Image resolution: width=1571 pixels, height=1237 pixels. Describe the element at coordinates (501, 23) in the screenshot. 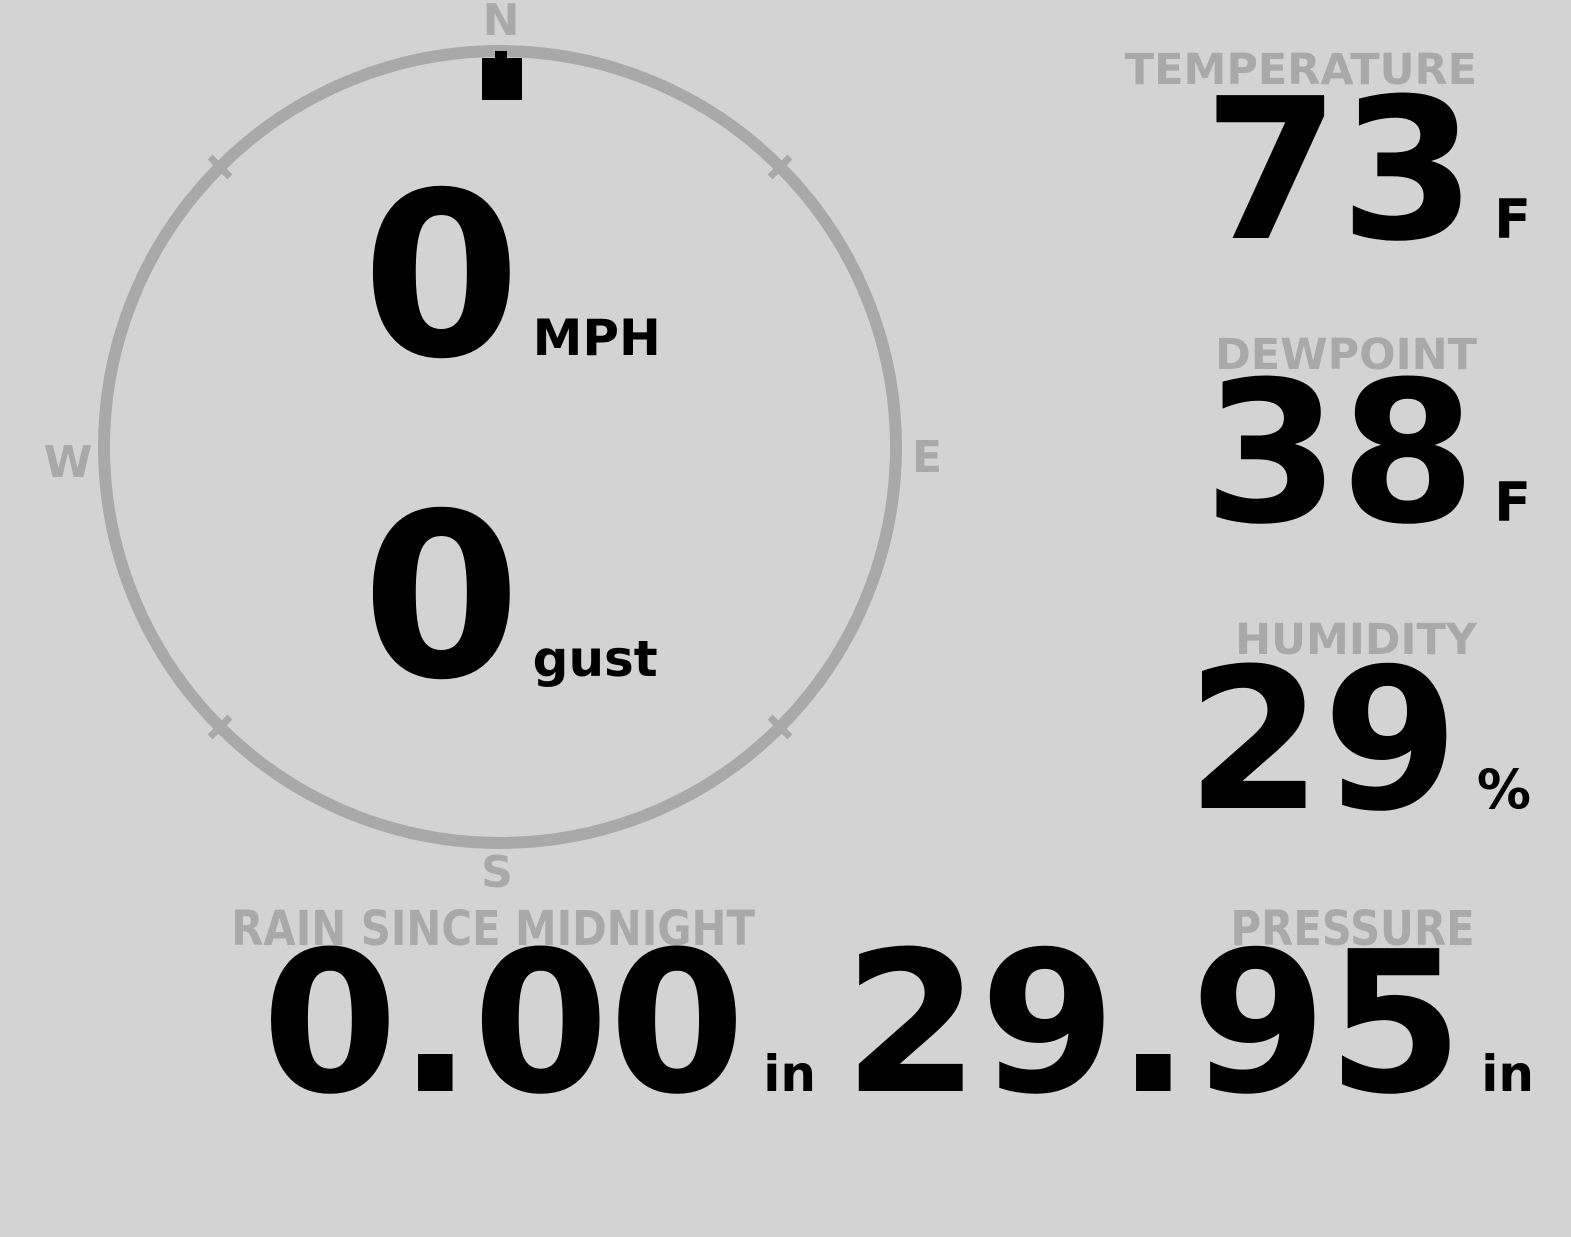

I see `cardinal-north-label: N` at that location.